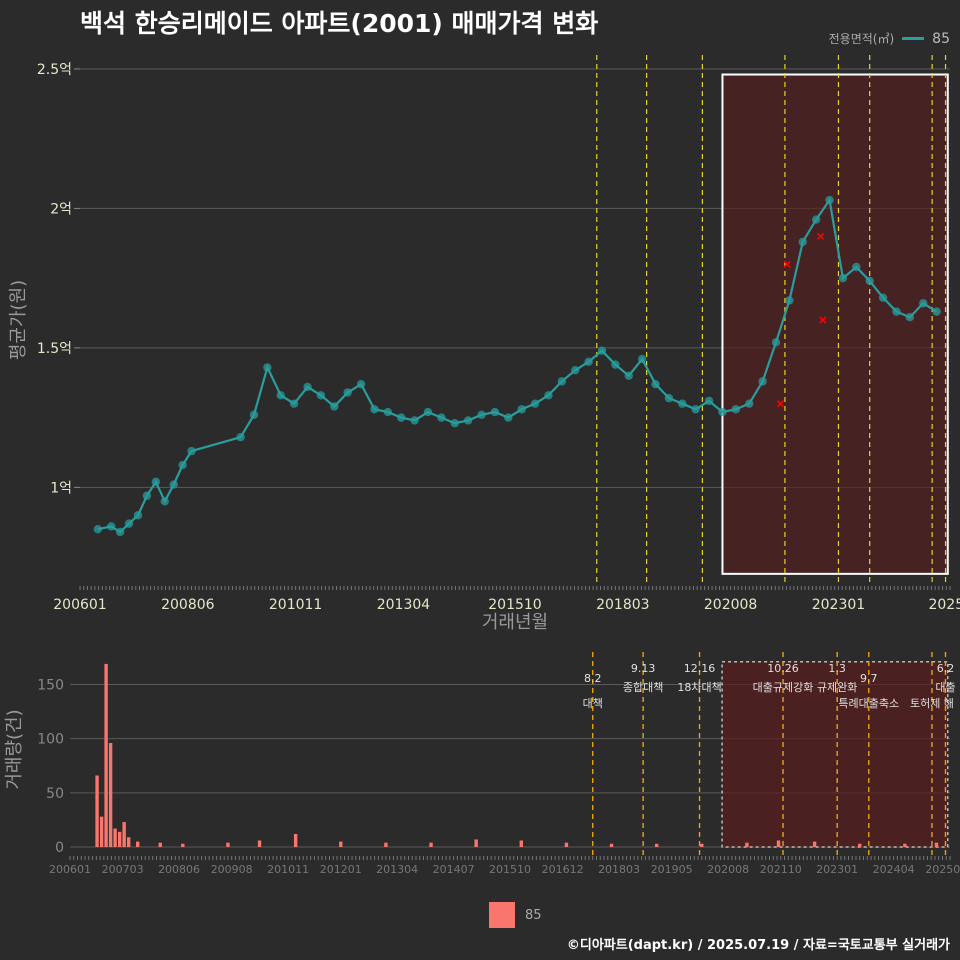 This screenshot has width=960, height=960. What do you see at coordinates (14, 749) in the screenshot?
I see `volume-y-axis-title: 거래량(건)` at bounding box center [14, 749].